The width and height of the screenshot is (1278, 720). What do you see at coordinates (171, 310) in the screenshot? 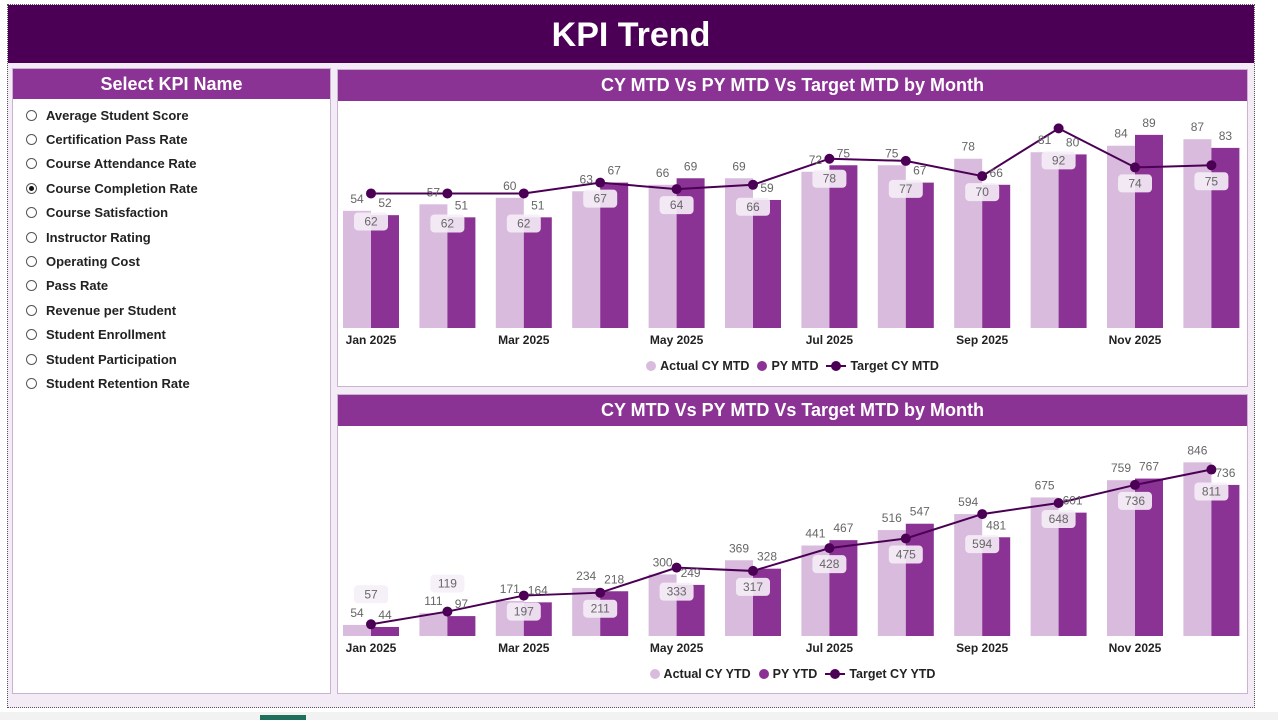
I see `kpi-option: Revenue per Student` at bounding box center [171, 310].